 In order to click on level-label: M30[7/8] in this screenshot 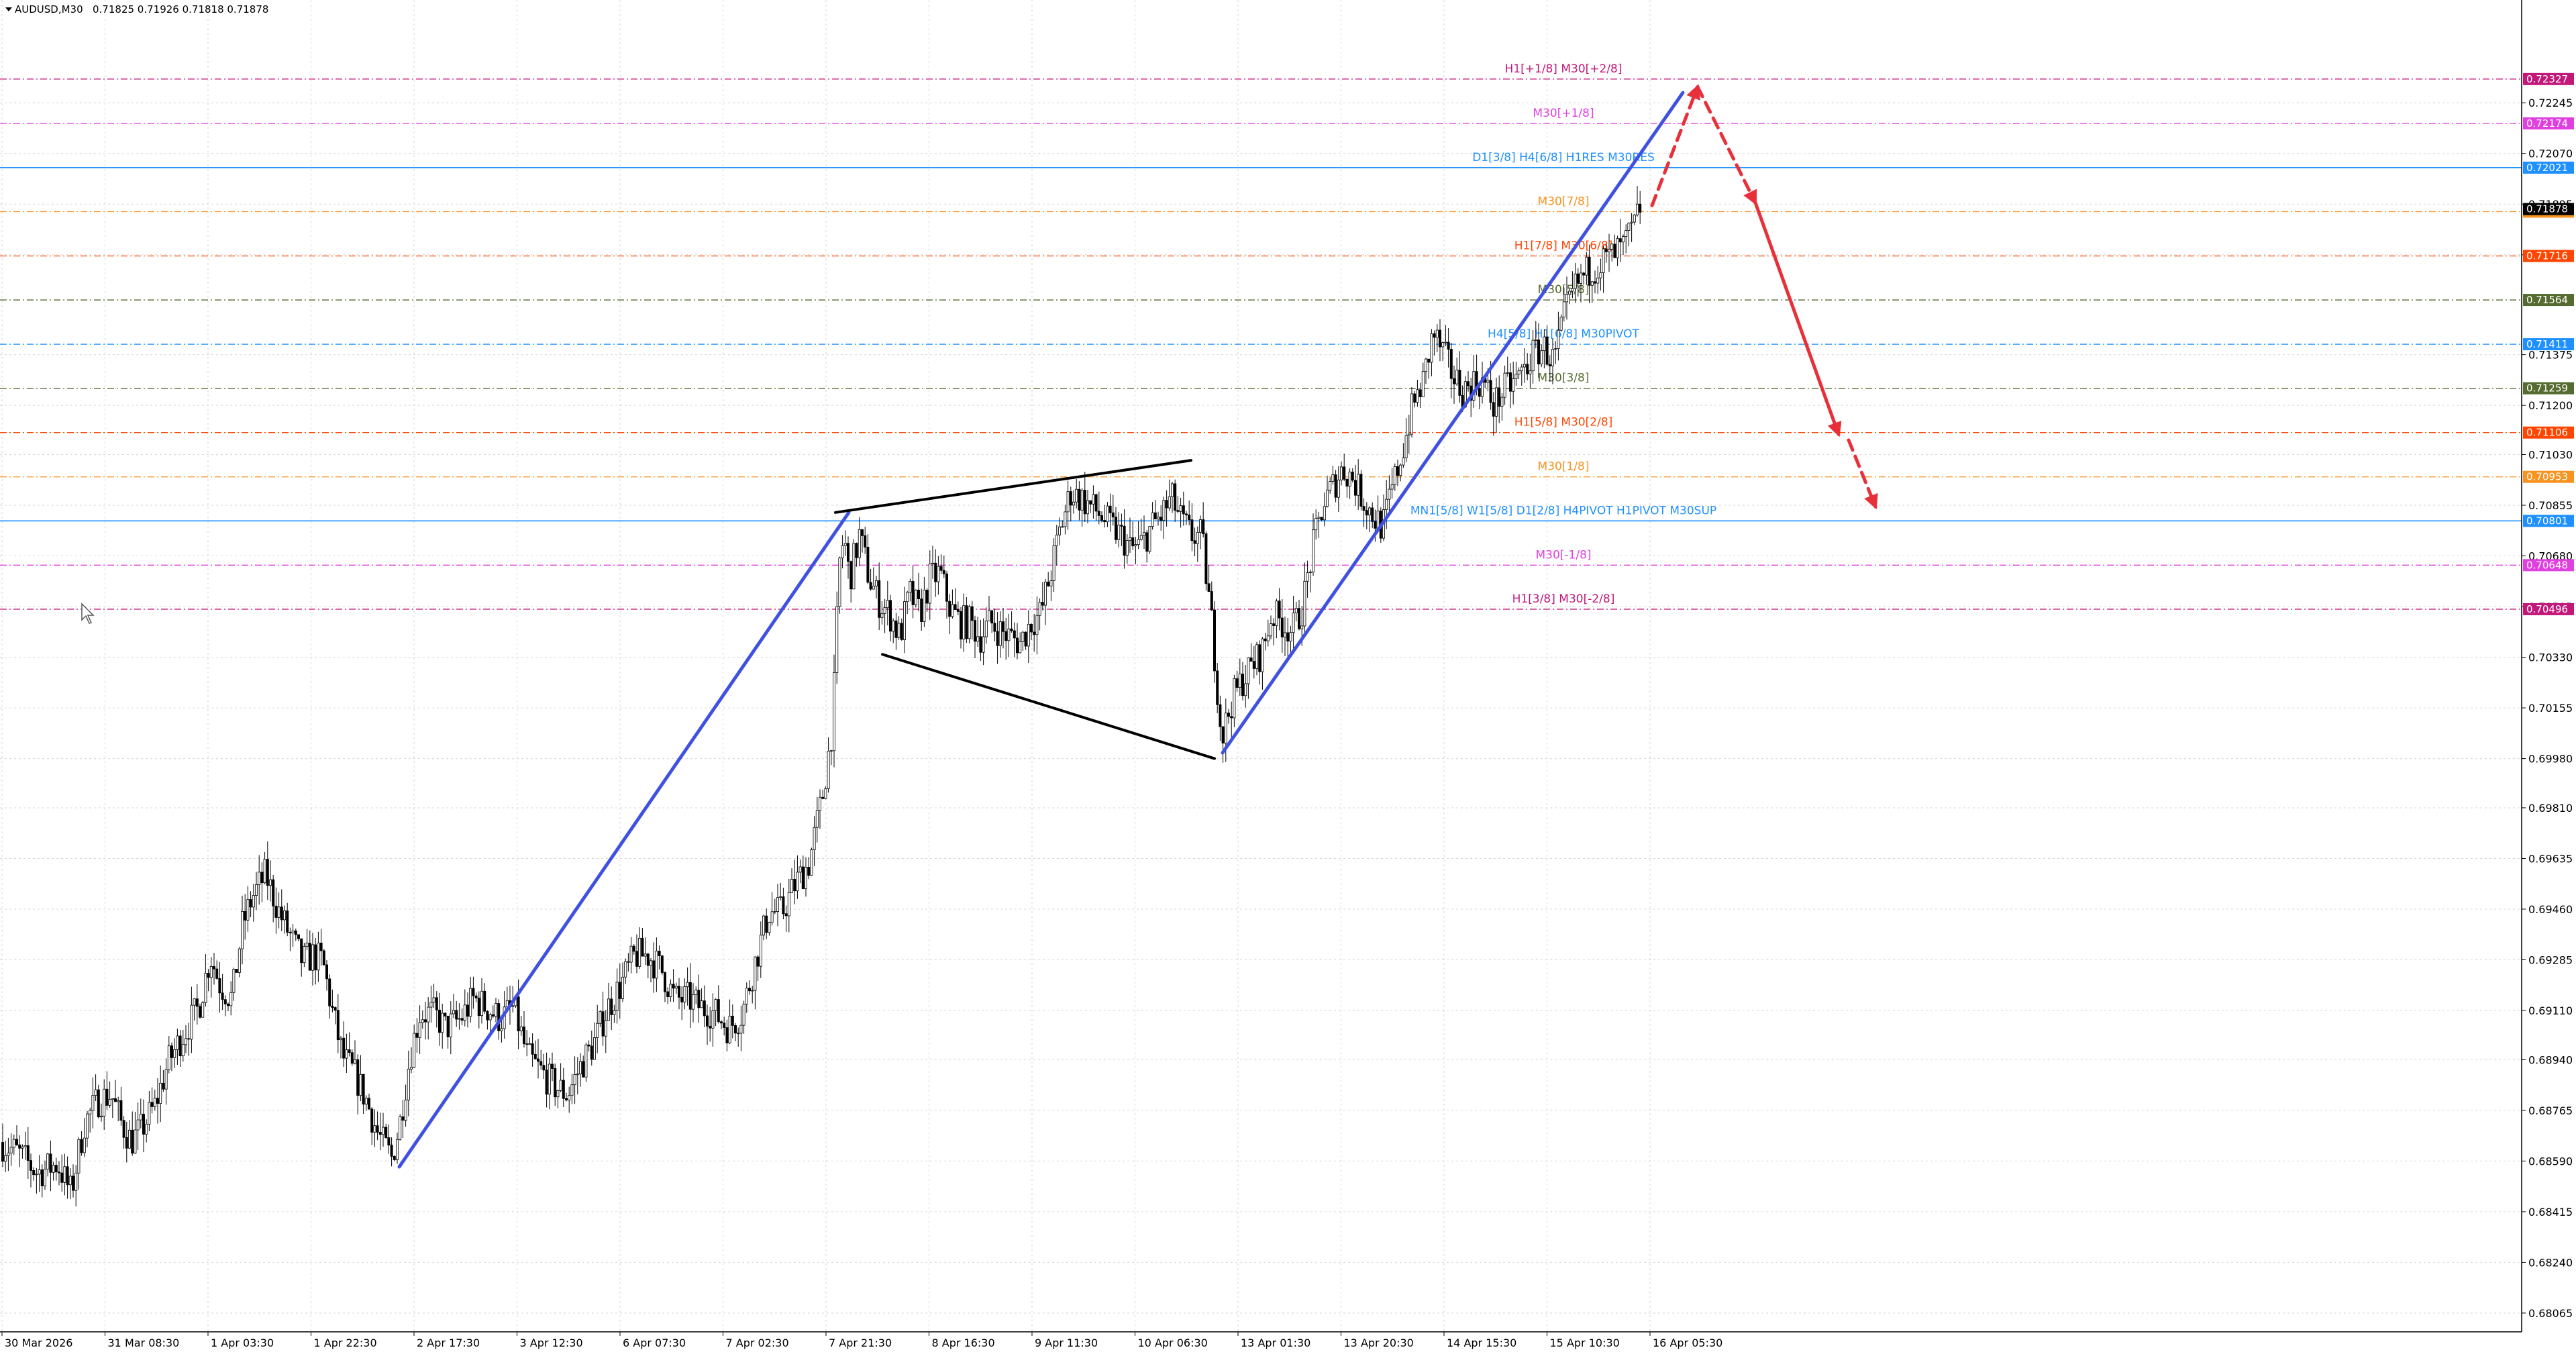, I will do `click(1564, 201)`.